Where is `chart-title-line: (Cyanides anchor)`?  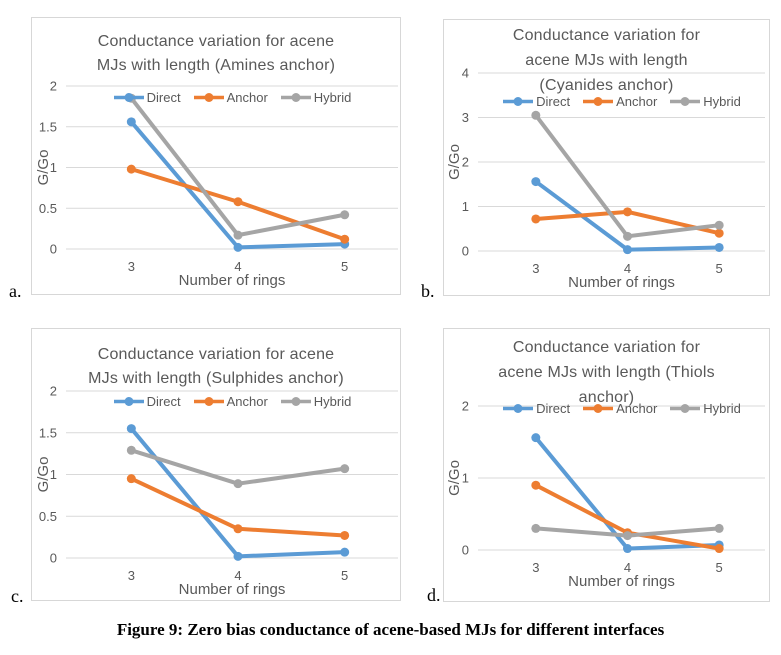 chart-title-line: (Cyanides anchor) is located at coordinates (606, 85).